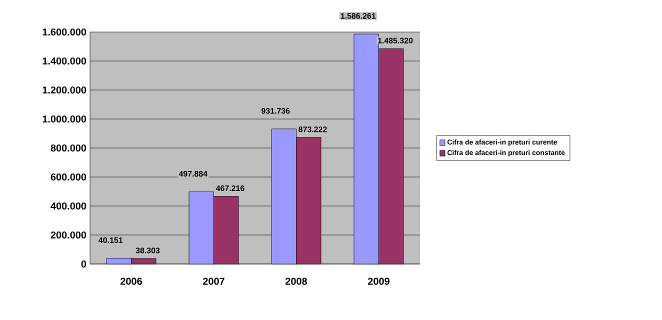 The width and height of the screenshot is (662, 320). Describe the element at coordinates (379, 281) in the screenshot. I see `x-tick-label: 2009` at that location.